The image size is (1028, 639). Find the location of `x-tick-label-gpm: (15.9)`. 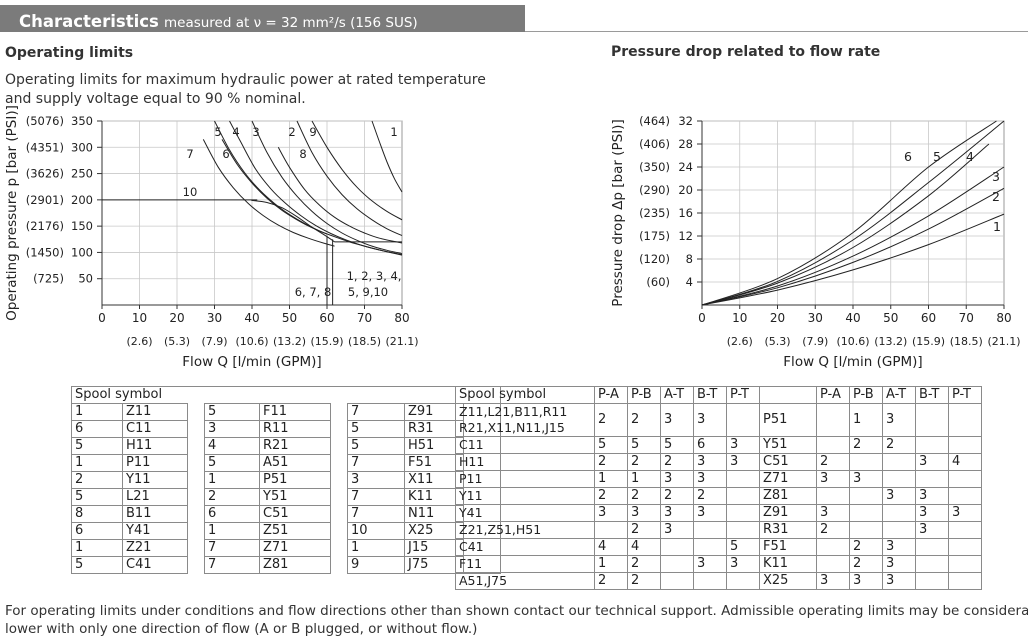

x-tick-label-gpm: (15.9) is located at coordinates (326, 341).